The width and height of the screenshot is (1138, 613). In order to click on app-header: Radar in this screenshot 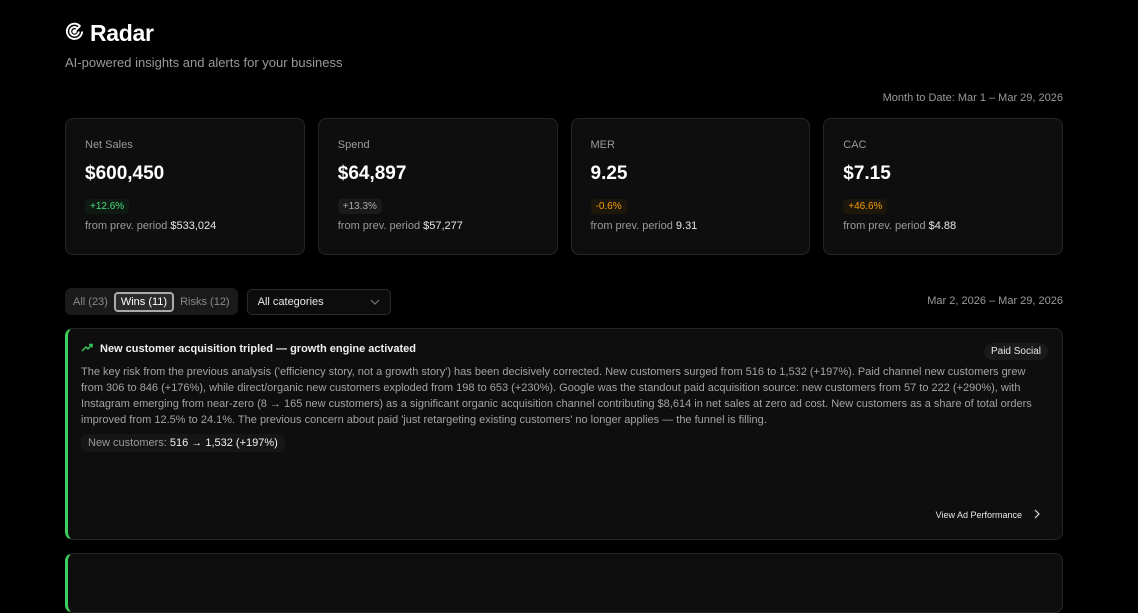, I will do `click(109, 33)`.